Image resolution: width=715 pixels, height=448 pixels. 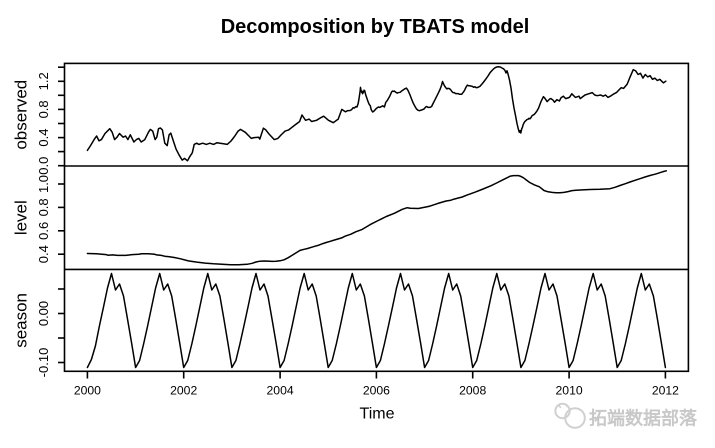 What do you see at coordinates (43, 166) in the screenshot?
I see `svg-text: 0.0` at bounding box center [43, 166].